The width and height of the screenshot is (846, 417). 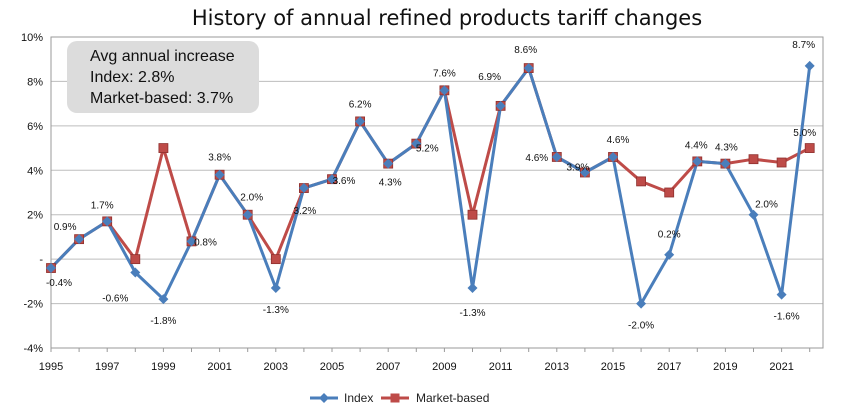 What do you see at coordinates (35, 216) in the screenshot?
I see `y-tick-label: 2%` at bounding box center [35, 216].